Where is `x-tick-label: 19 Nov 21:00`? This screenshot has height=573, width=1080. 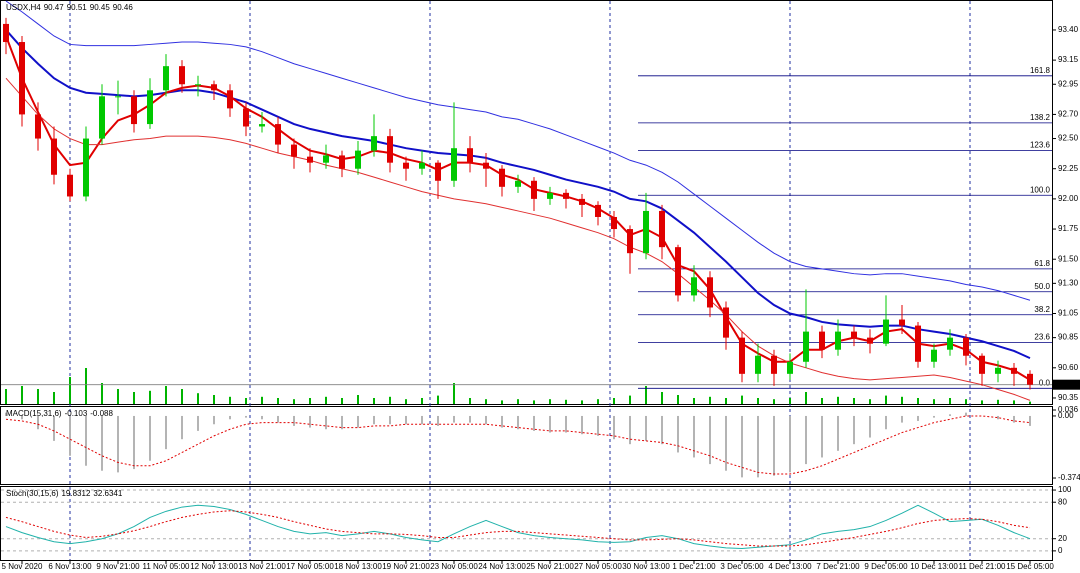 x-tick-label: 19 Nov 21:00 is located at coordinates (406, 566).